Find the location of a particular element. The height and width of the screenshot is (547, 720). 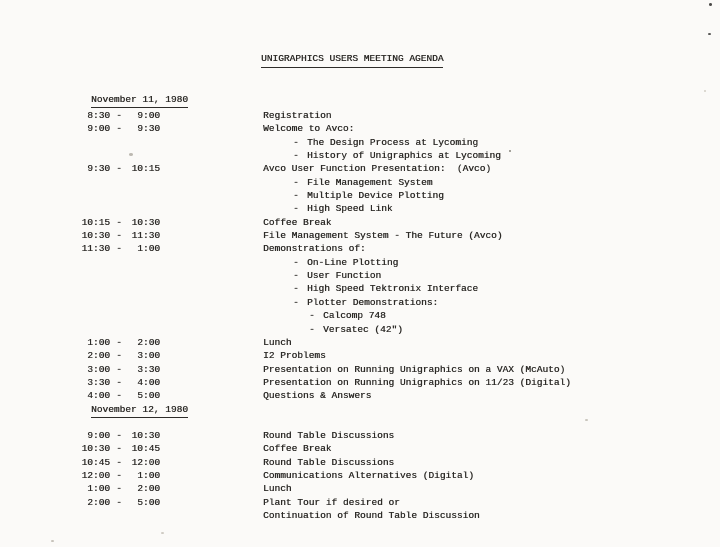

agenda-row: - Multiple Device Plotting is located at coordinates (390, 195).